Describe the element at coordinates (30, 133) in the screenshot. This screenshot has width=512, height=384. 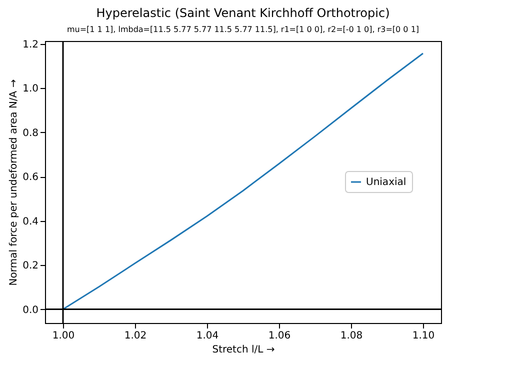
I see `y-tick-label: 0.8` at that location.